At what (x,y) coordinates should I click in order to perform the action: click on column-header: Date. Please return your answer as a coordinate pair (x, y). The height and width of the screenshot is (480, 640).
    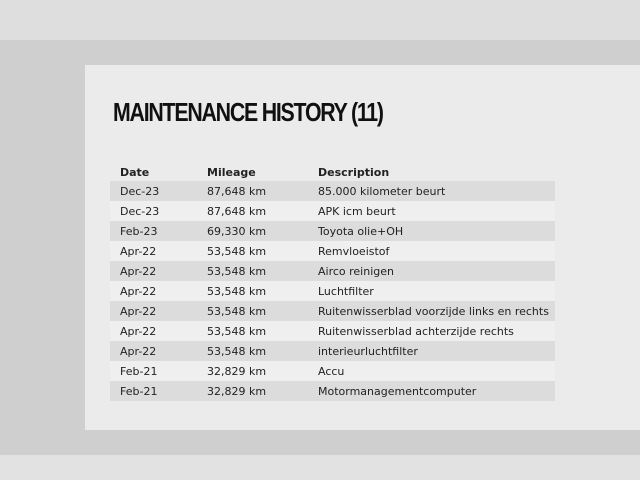
    Looking at the image, I should click on (135, 172).